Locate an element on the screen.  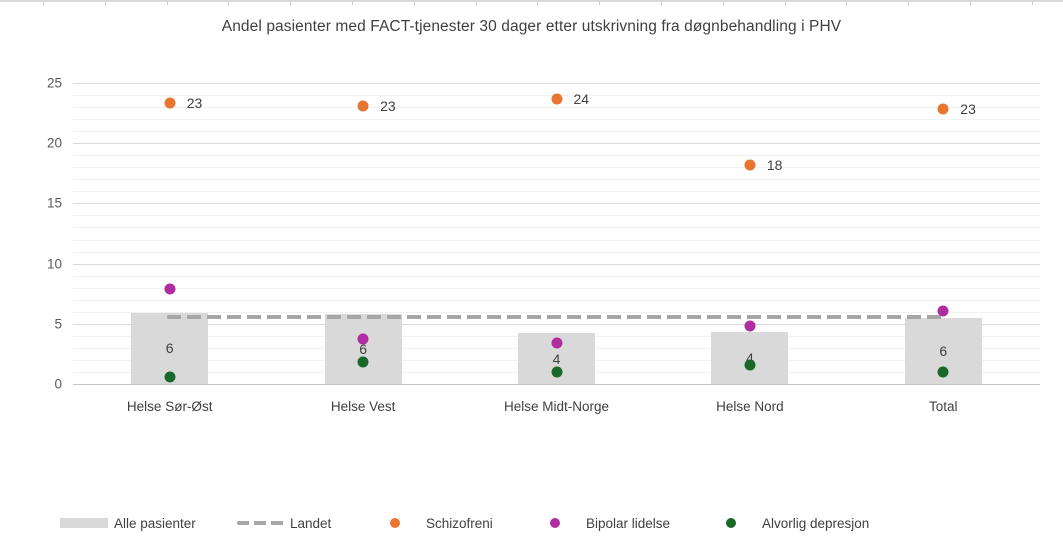
legend-label: Bipolar lidelse is located at coordinates (628, 523).